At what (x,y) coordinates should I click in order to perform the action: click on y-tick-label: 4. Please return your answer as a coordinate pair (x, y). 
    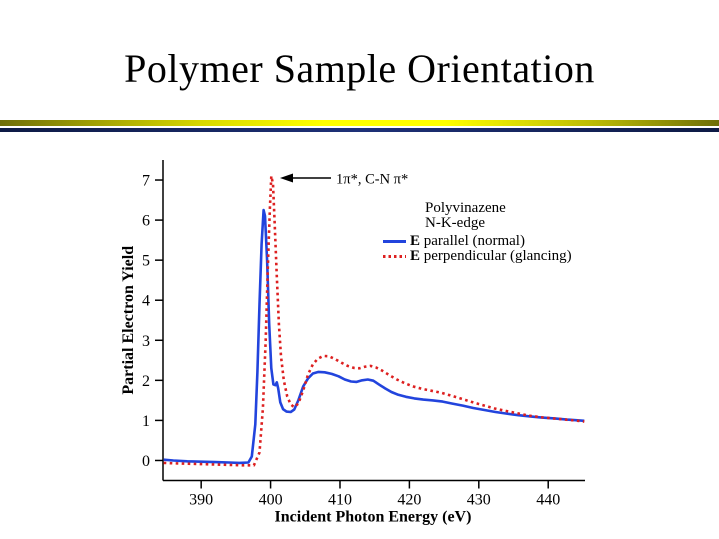
    Looking at the image, I should click on (146, 301).